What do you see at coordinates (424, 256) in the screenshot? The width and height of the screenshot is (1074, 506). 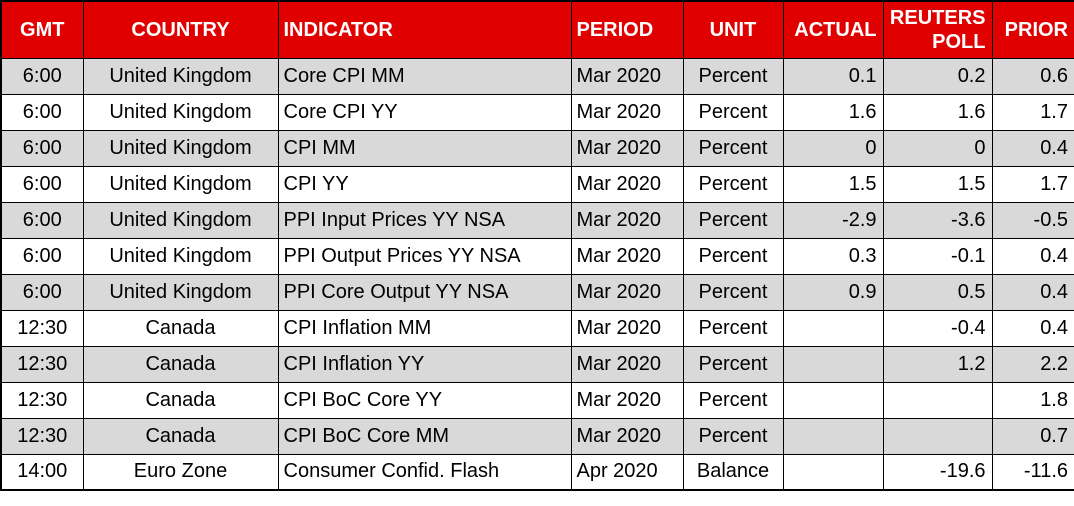 I see `cell-indicator: PPI Output Prices YY NSA` at bounding box center [424, 256].